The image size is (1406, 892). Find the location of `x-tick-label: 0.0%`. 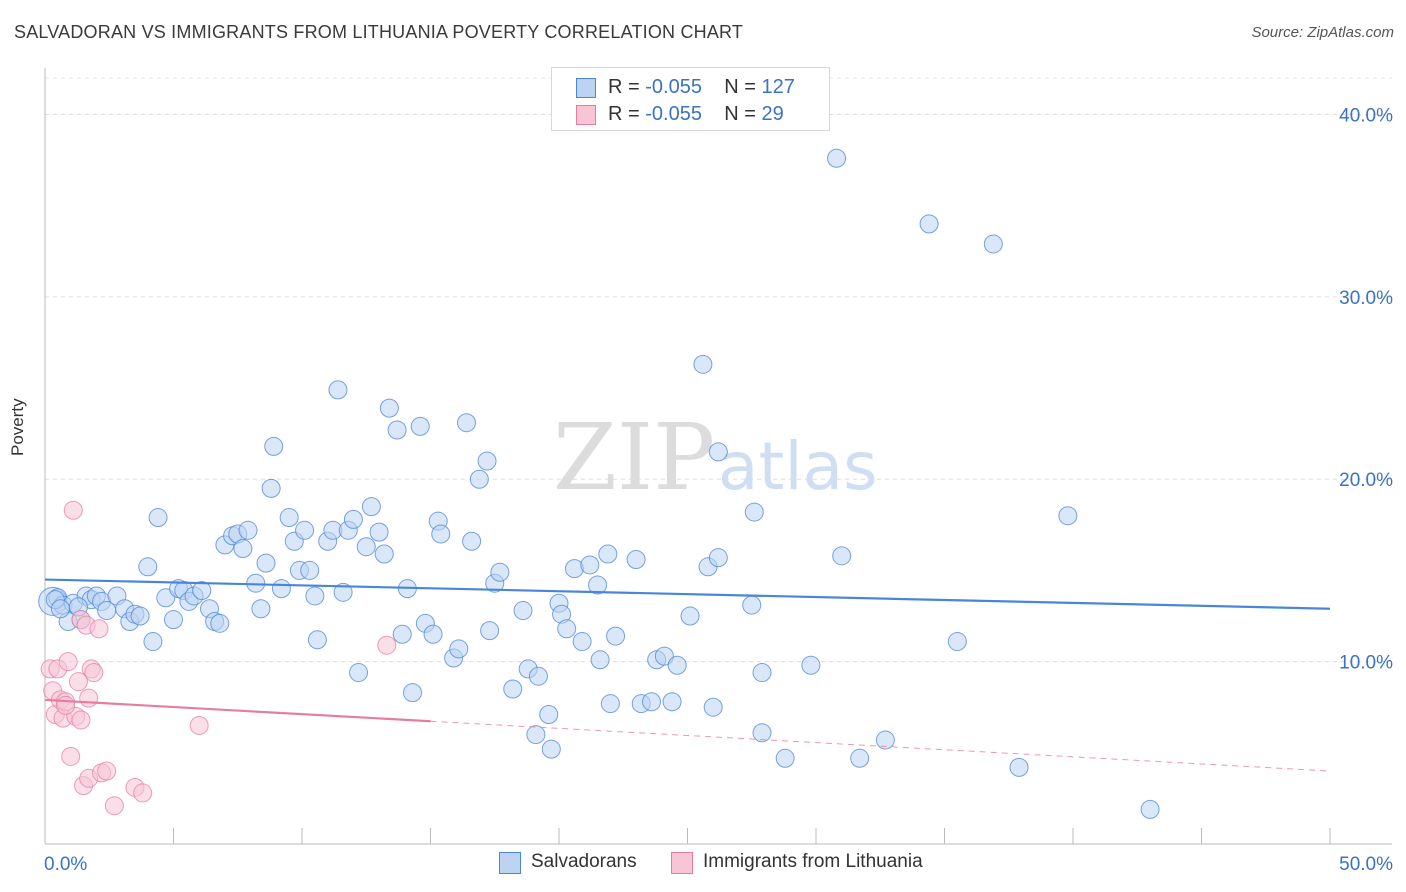

x-tick-label: 0.0% is located at coordinates (65, 864).